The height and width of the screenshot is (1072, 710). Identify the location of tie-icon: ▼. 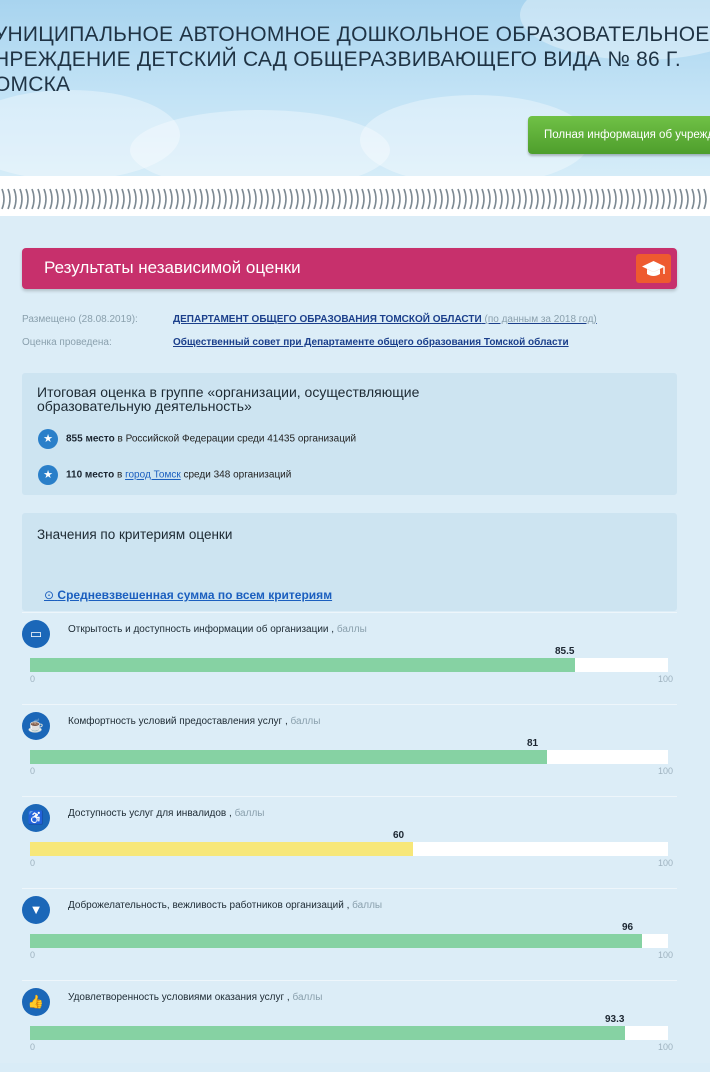
(36, 910).